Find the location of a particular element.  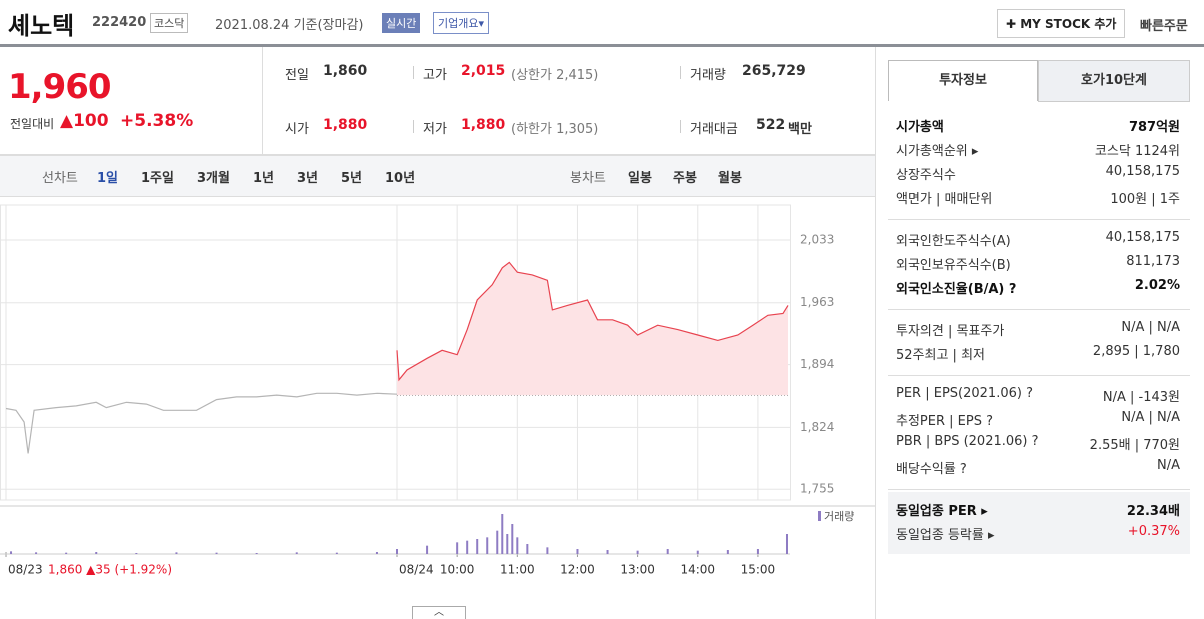

period-tab: 3년 is located at coordinates (308, 178).